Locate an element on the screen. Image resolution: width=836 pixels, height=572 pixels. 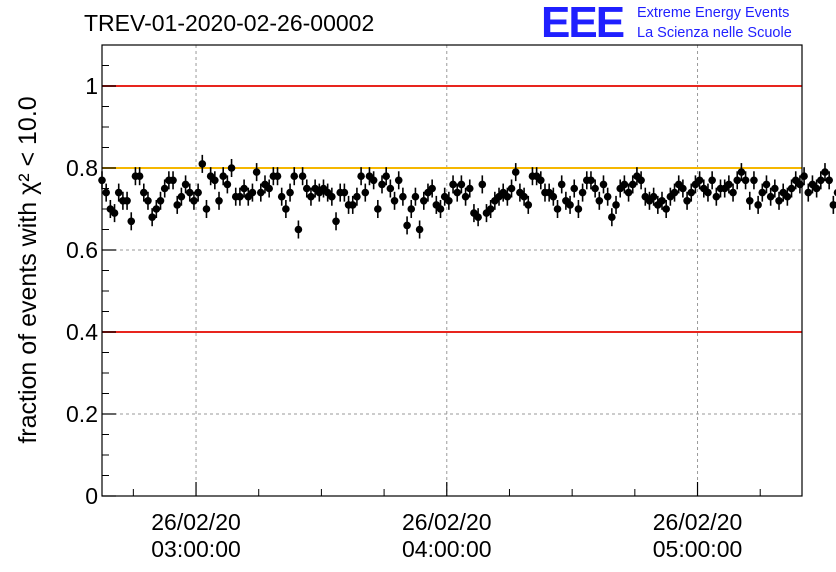
y-tick-label: 0 is located at coordinates (91, 496).